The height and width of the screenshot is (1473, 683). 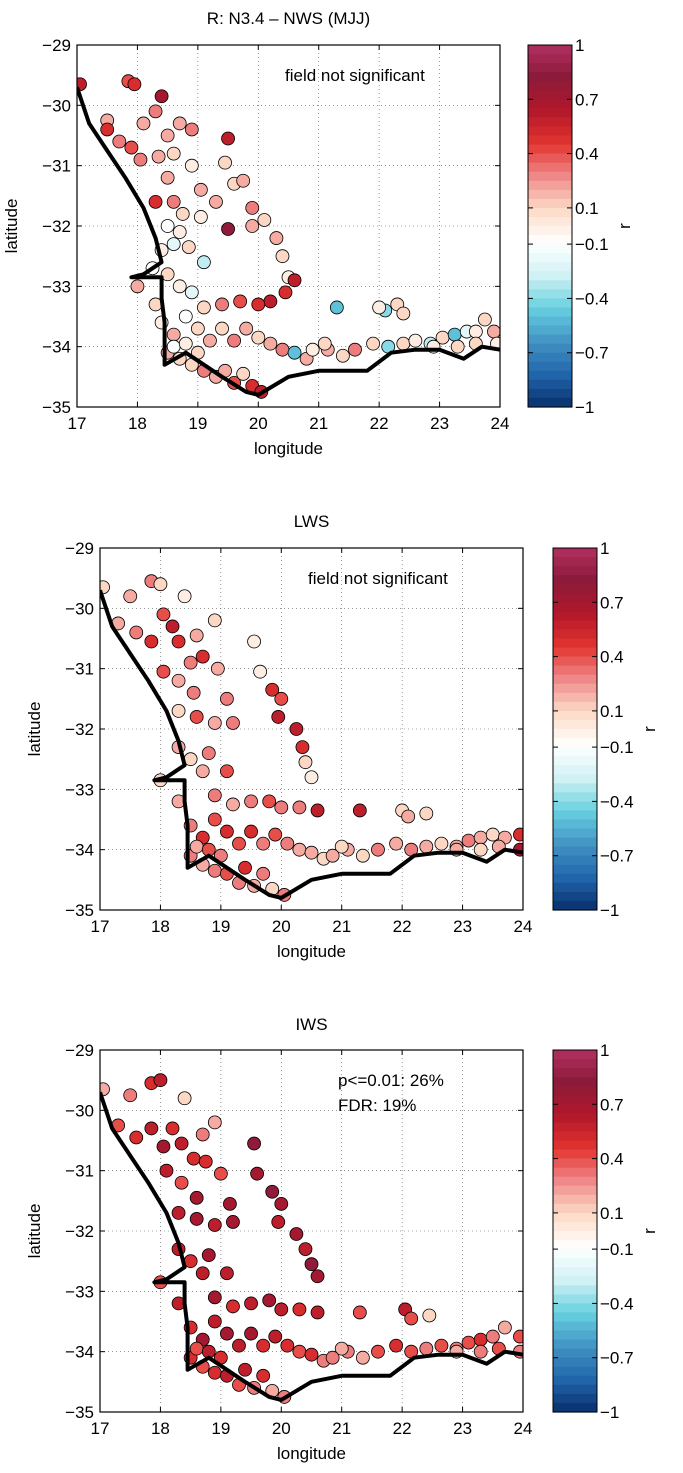 I want to click on y-tick-label: −30, so click(x=79, y=1110).